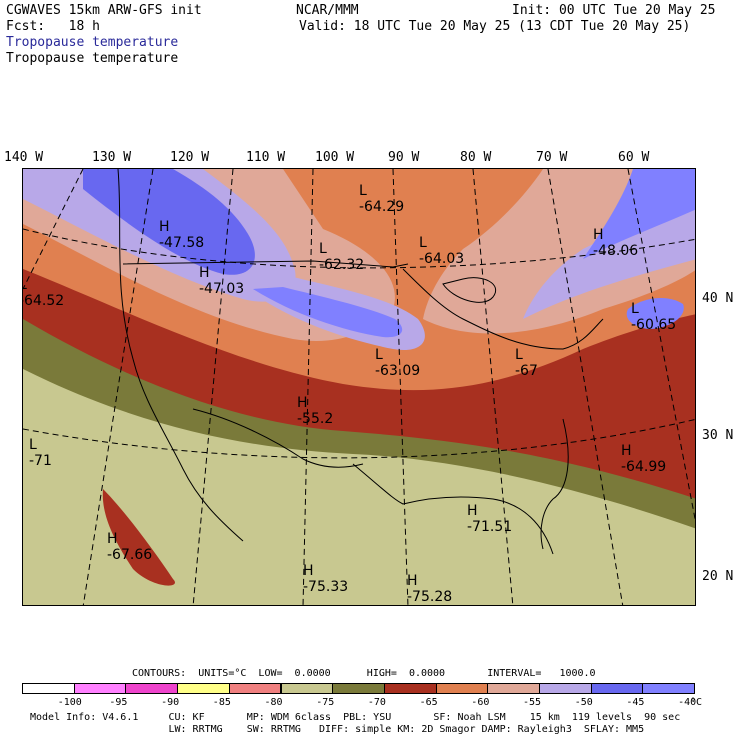  Describe the element at coordinates (480, 702) in the screenshot. I see `legend-label: -60` at that location.